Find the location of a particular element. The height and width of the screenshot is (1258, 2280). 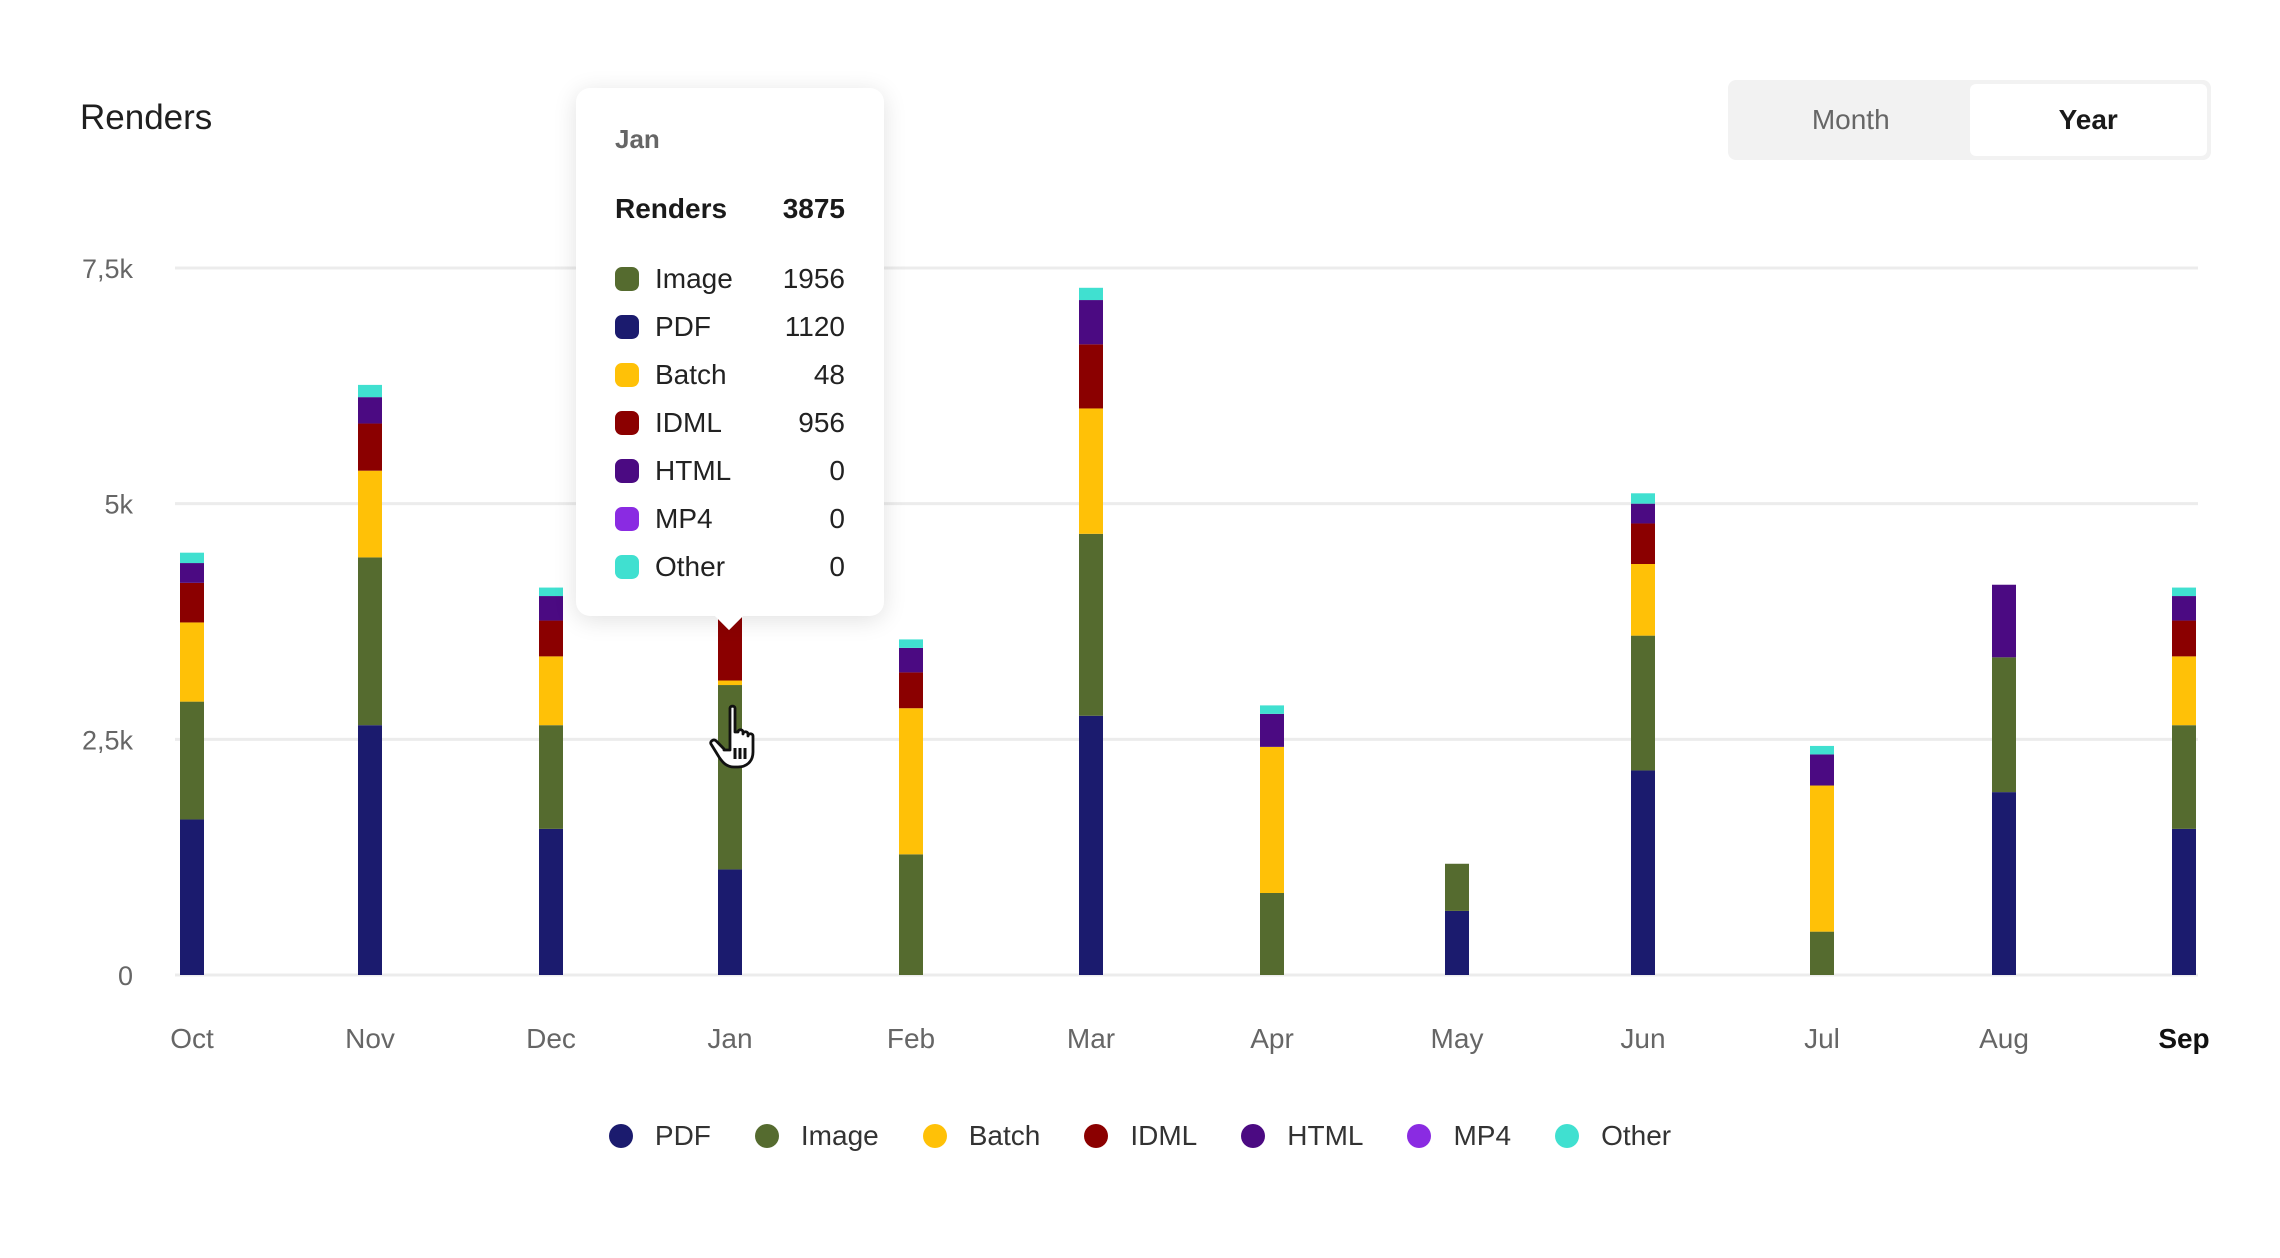

bar-segment-other-oct is located at coordinates (192, 558).